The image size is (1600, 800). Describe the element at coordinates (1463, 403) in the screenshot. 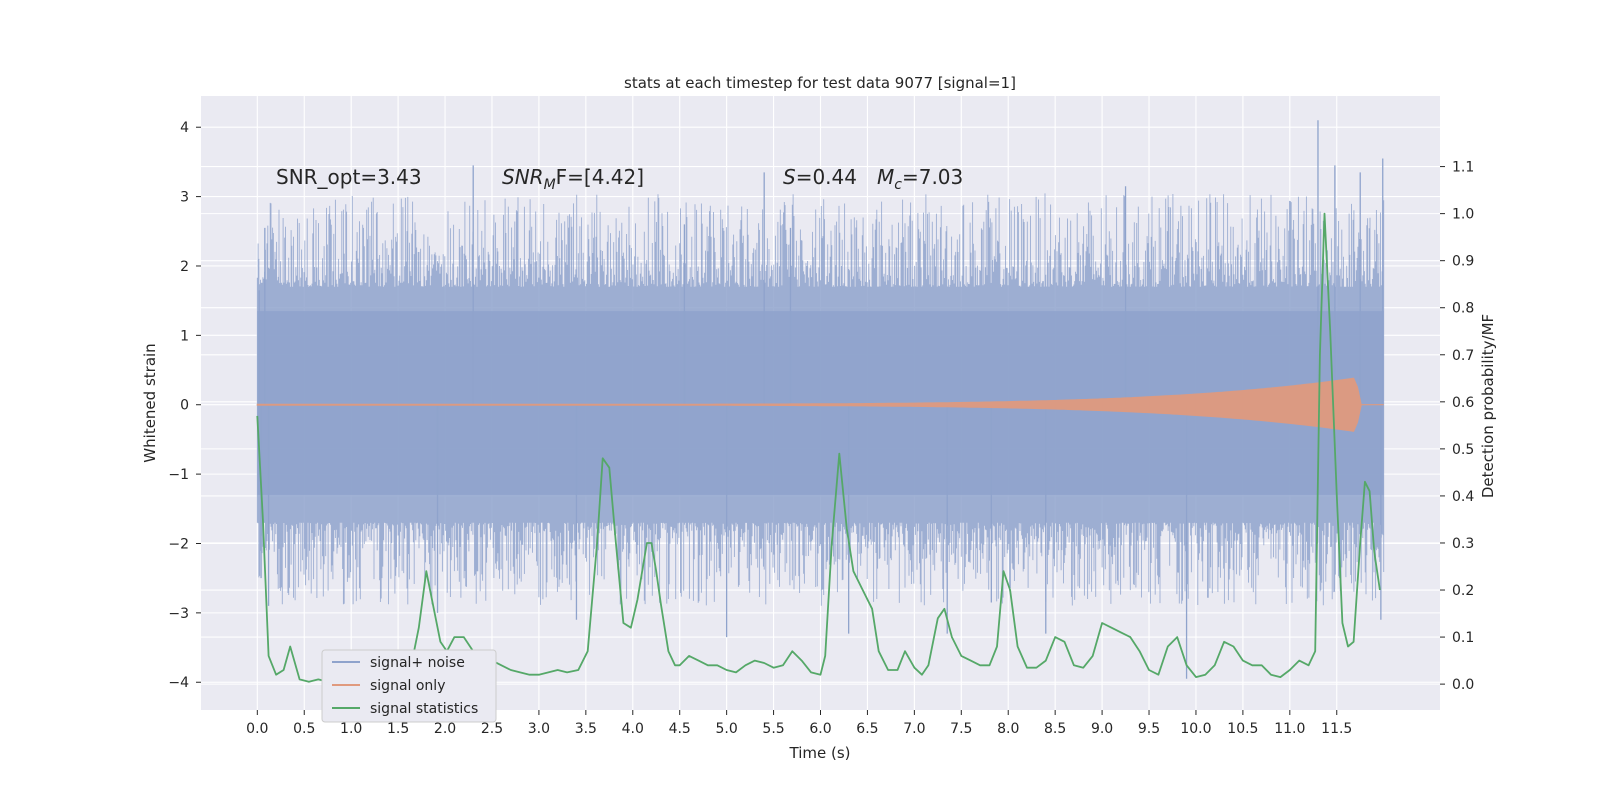

I see `y-right-tick-label: 0.6` at that location.